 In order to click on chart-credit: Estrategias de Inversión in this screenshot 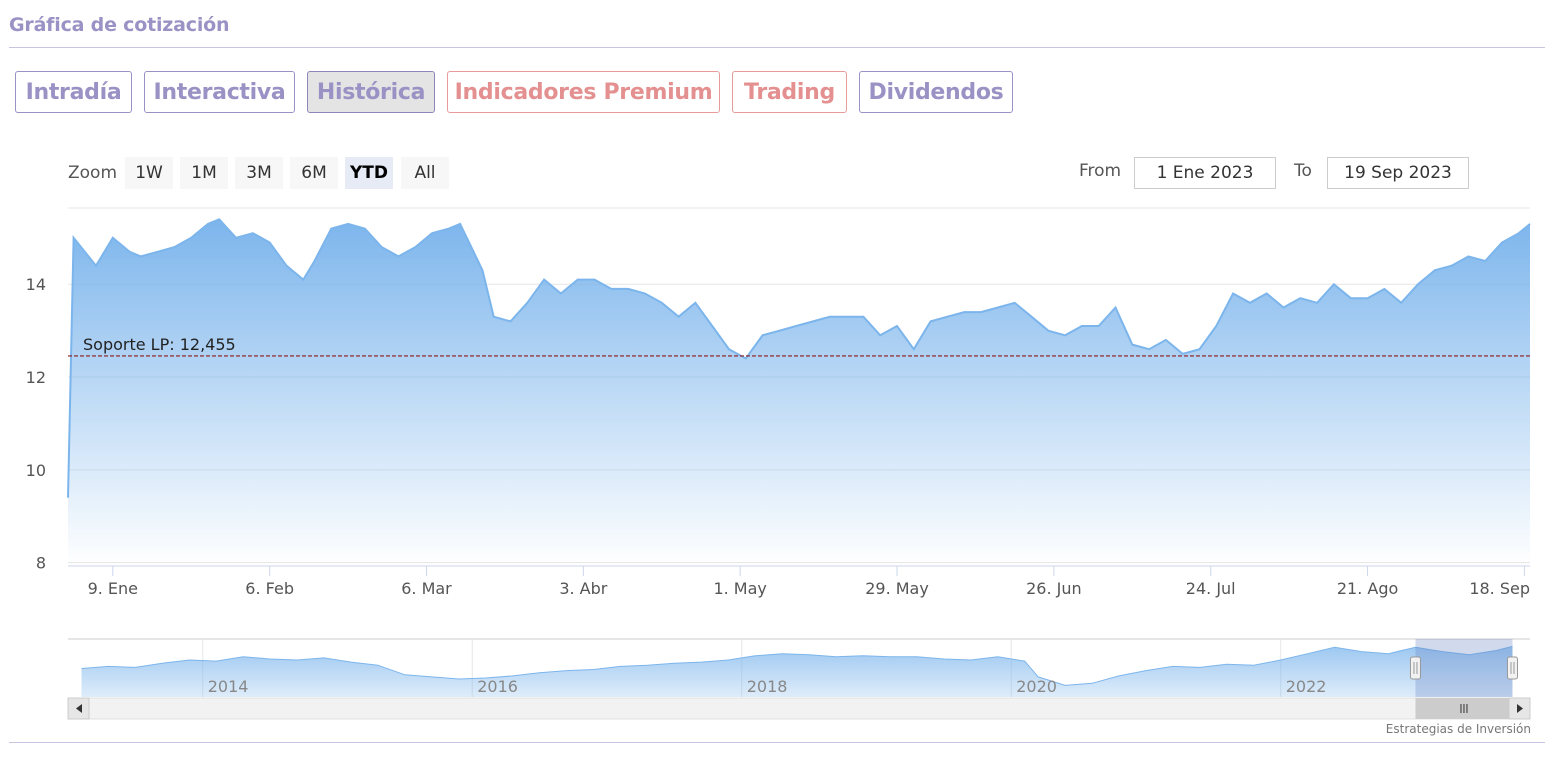, I will do `click(1458, 729)`.